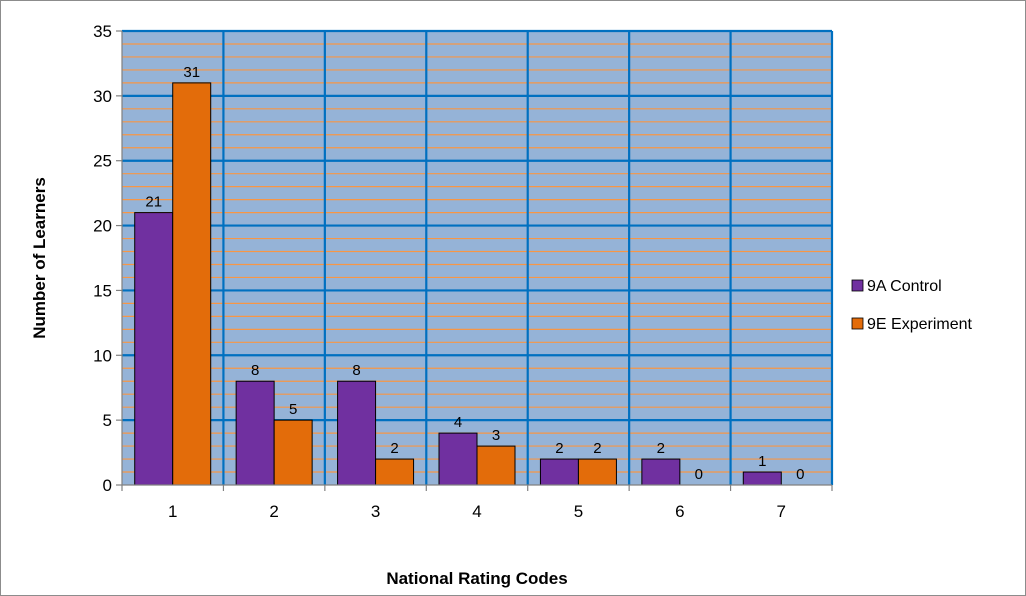  What do you see at coordinates (911, 305) in the screenshot?
I see `legend: 9A Control 9E Experiment` at bounding box center [911, 305].